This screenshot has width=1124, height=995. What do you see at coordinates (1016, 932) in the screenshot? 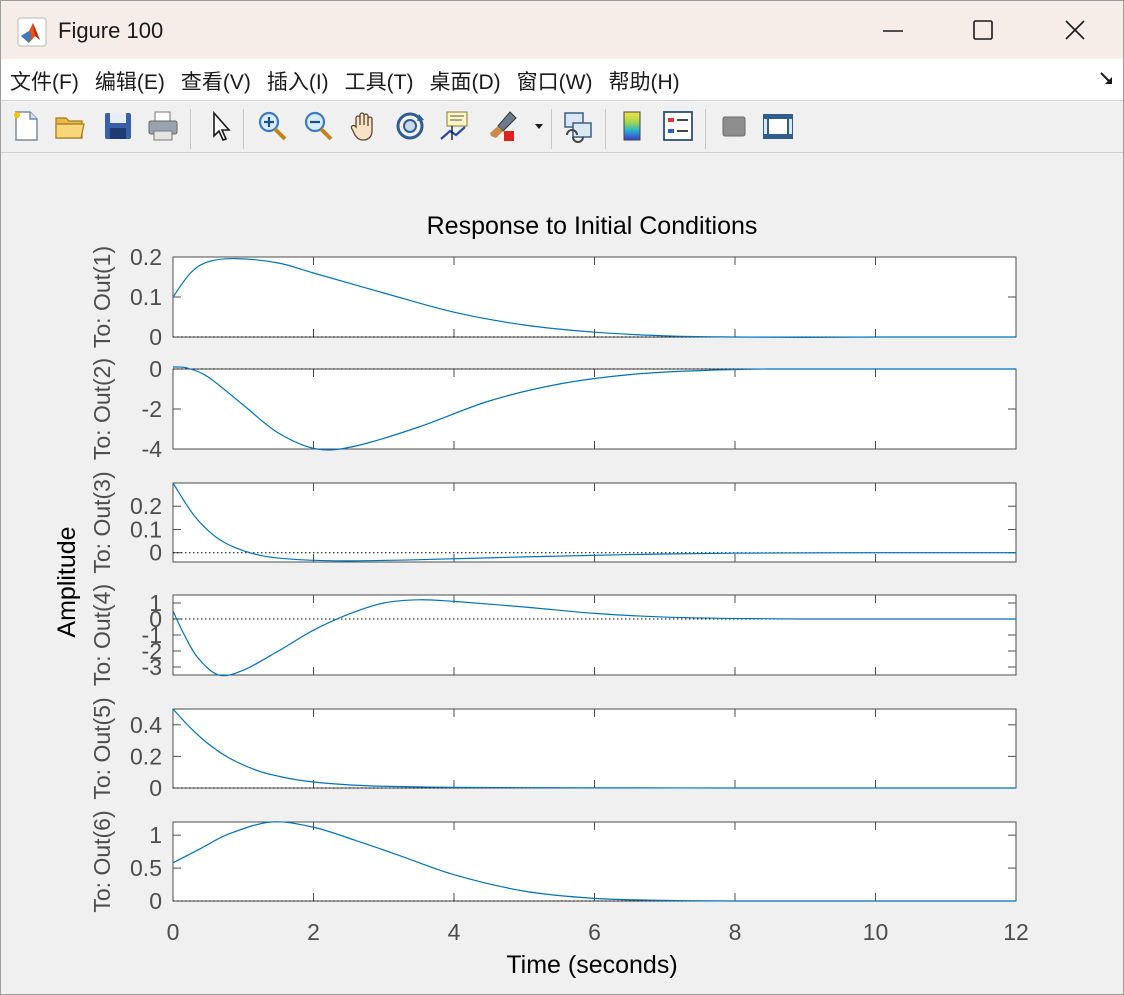
I see `x-tick-label: 12` at bounding box center [1016, 932].